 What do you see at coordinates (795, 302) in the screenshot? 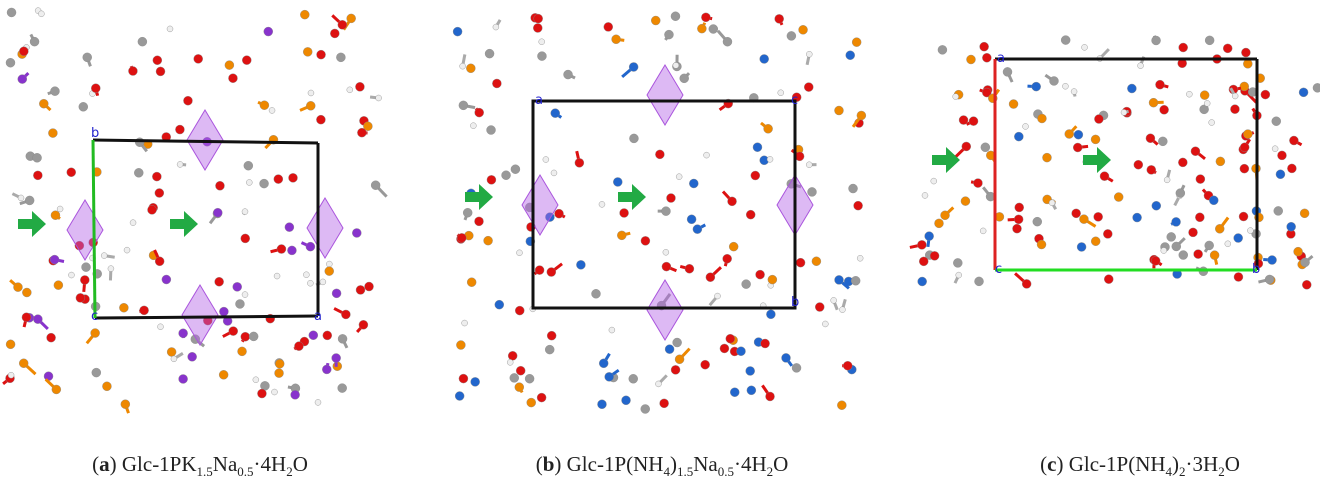
I see `cell-label: b` at bounding box center [795, 302].